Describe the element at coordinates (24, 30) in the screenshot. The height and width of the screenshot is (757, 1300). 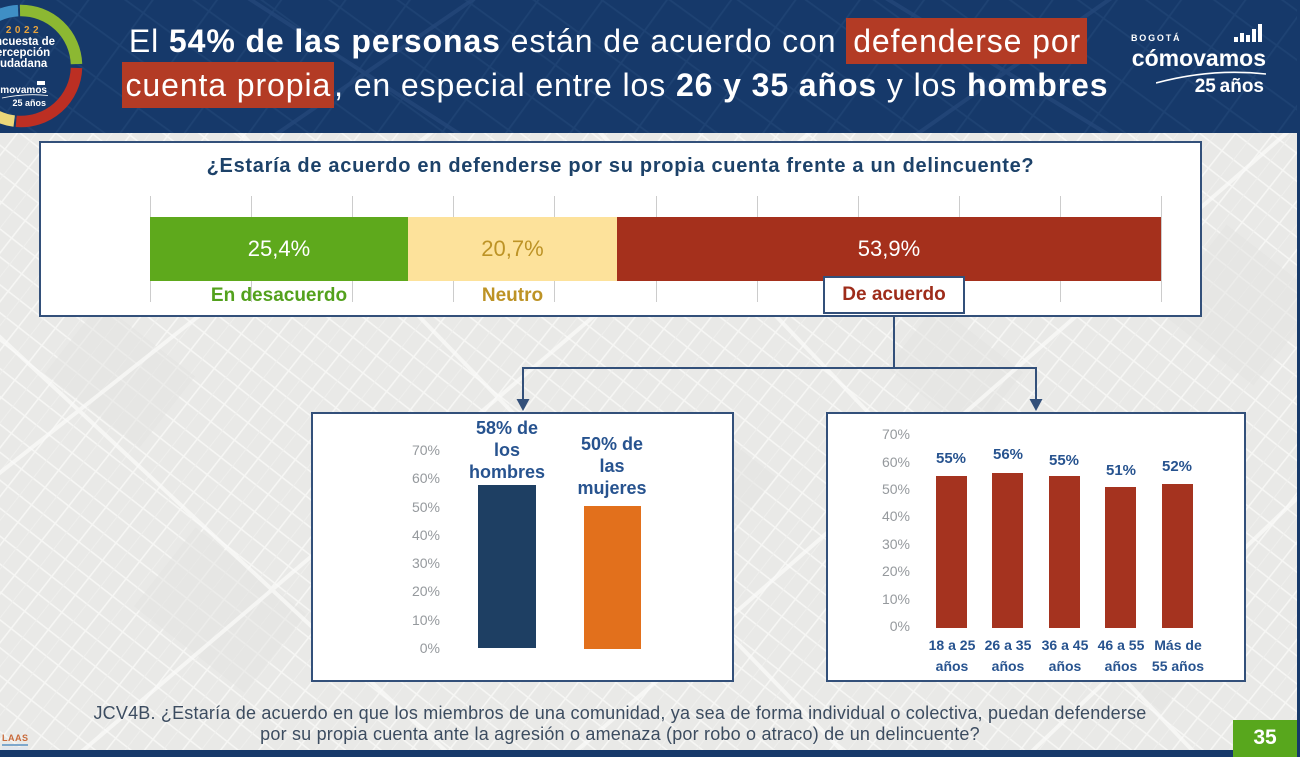
I see `svg-text: 2022` at that location.